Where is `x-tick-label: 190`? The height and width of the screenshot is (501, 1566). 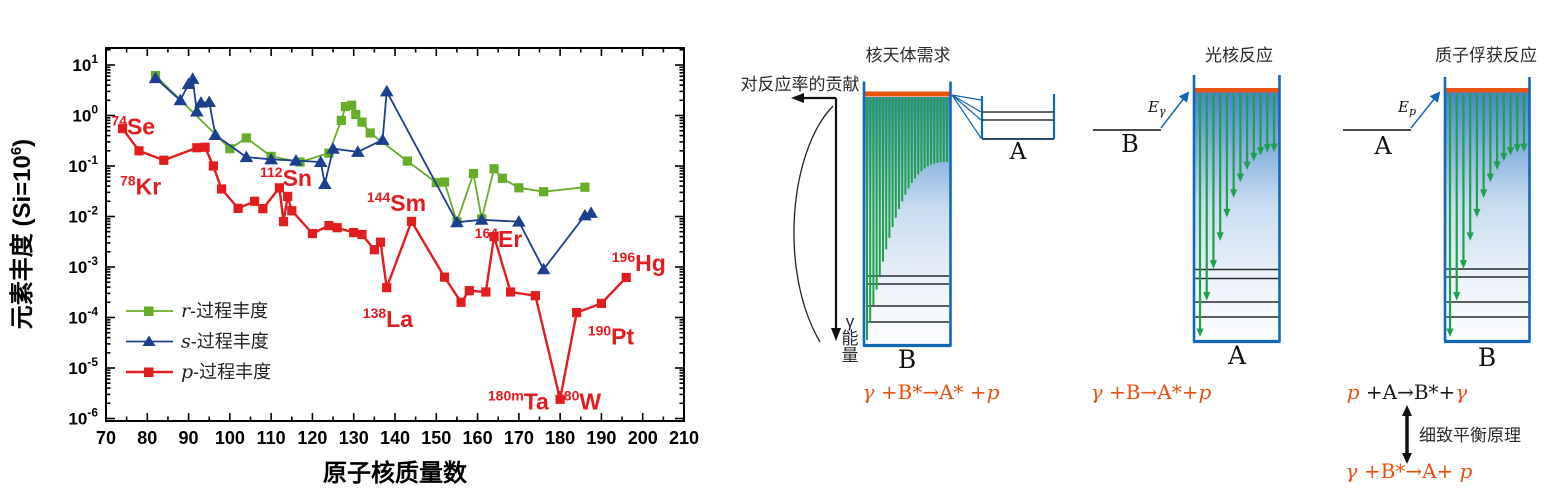 x-tick-label: 190 is located at coordinates (601, 438).